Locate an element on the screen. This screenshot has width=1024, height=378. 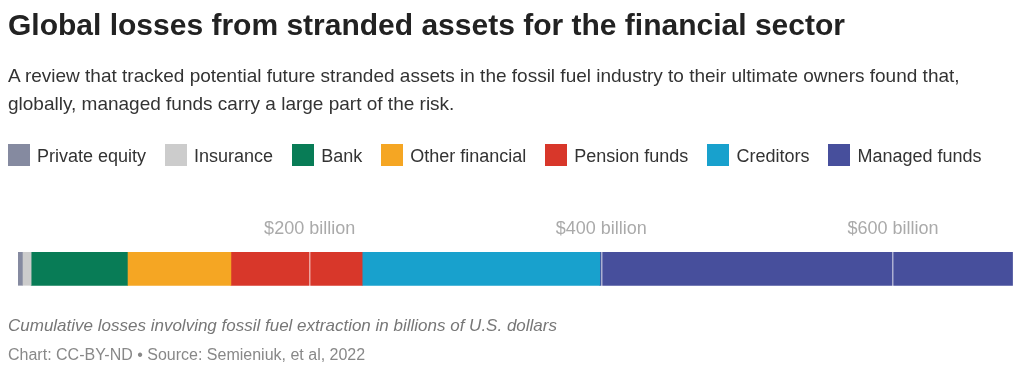
legend-label: Other financial is located at coordinates (468, 156).